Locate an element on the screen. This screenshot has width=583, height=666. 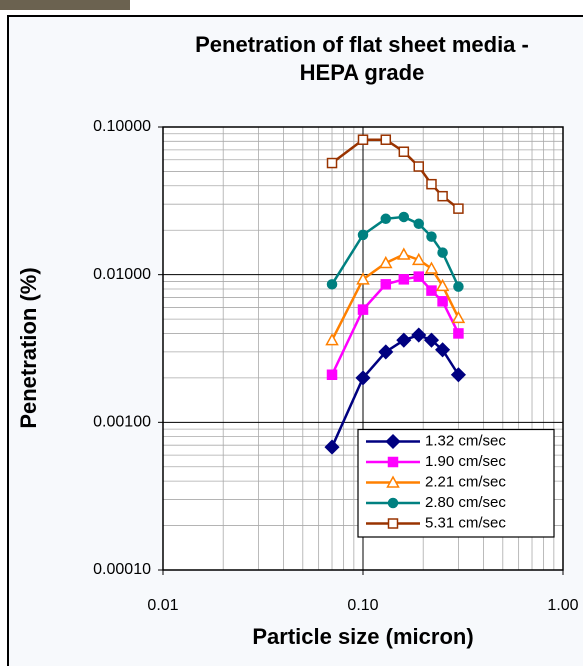
legend-label: 2.21 cm/sec is located at coordinates (465, 481).